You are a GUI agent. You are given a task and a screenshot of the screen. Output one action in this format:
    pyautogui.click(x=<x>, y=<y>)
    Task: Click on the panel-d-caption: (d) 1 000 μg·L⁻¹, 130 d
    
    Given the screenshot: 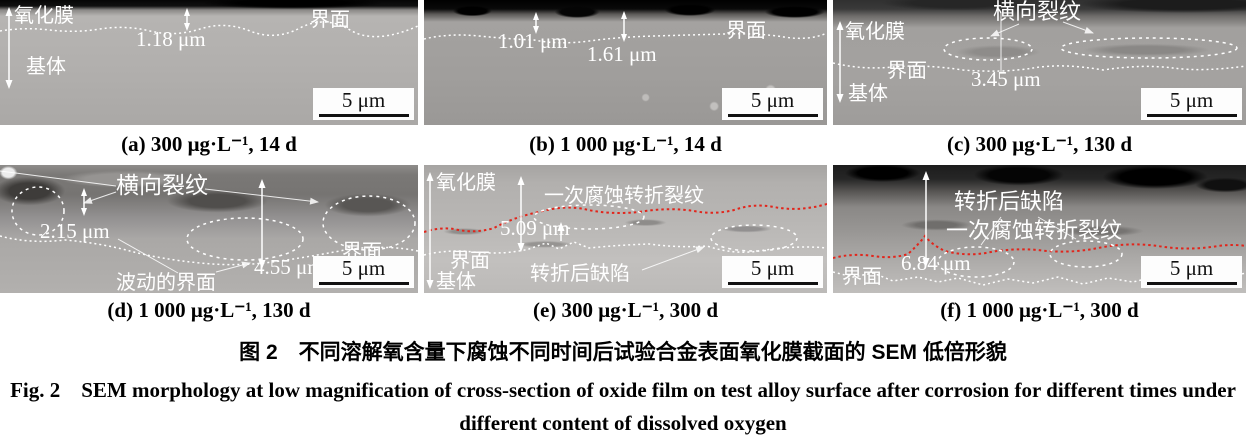 What is the action you would take?
    pyautogui.click(x=209, y=309)
    